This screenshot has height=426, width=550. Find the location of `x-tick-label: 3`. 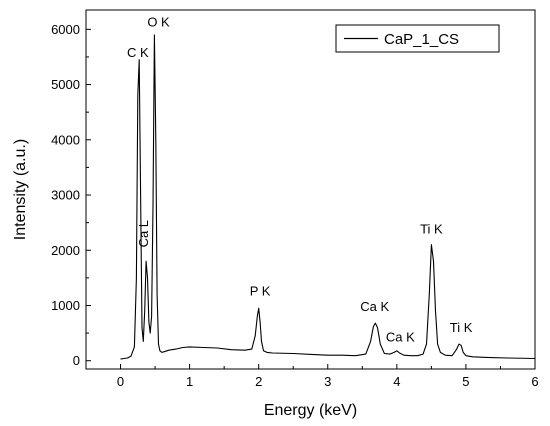

x-tick-label: 3 is located at coordinates (327, 381).